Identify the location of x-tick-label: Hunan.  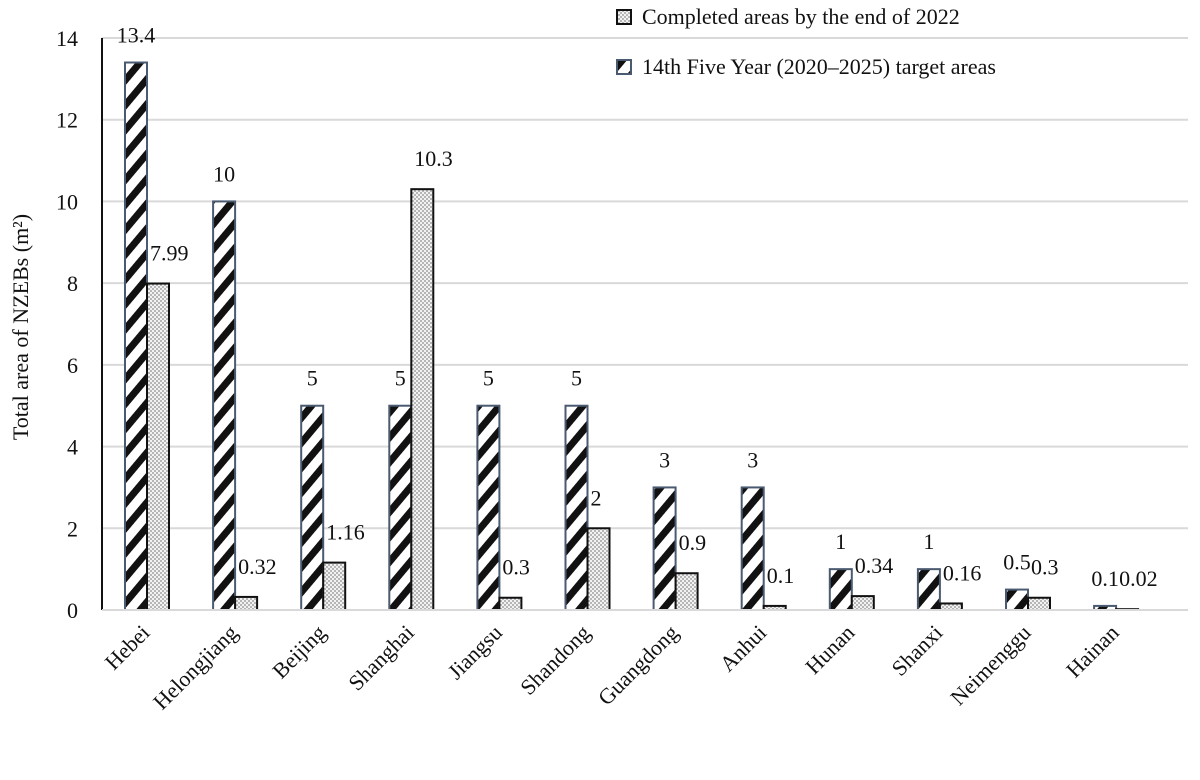
(829, 649).